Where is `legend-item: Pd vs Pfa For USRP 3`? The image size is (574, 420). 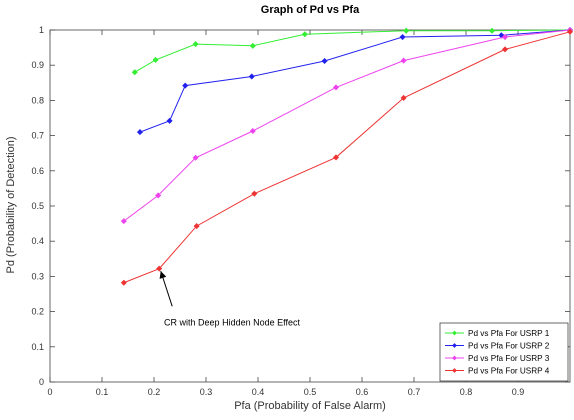 legend-item: Pd vs Pfa For USRP 3 is located at coordinates (497, 358).